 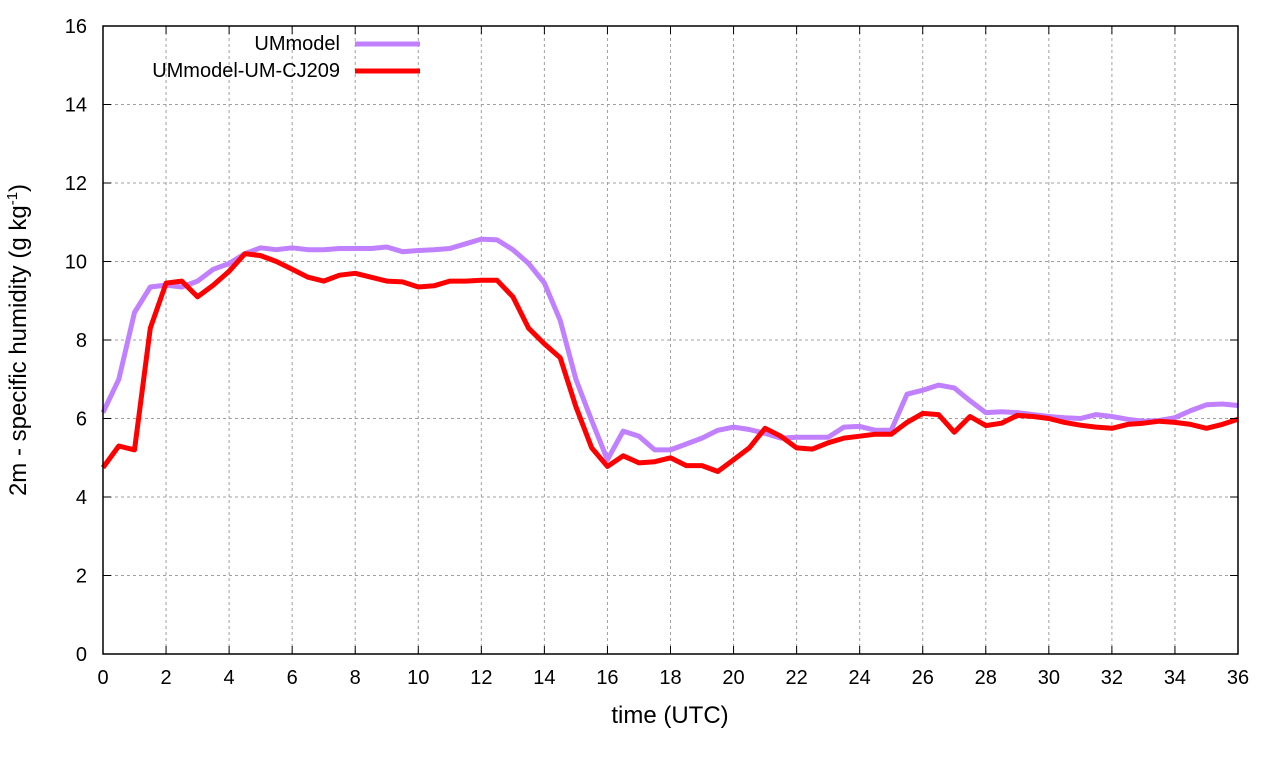 I want to click on y-tick-label: 14, so click(x=76, y=106).